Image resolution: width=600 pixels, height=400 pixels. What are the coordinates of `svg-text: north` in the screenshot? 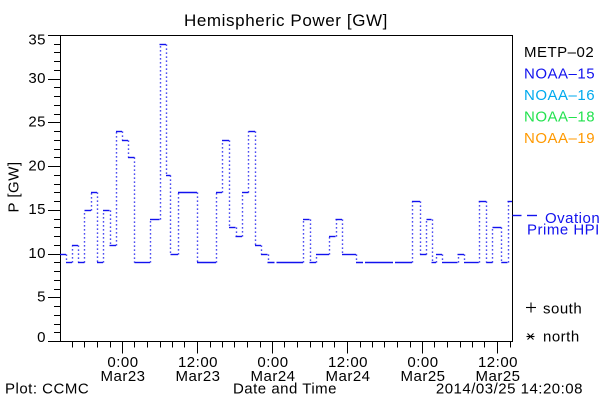 It's located at (561, 337).